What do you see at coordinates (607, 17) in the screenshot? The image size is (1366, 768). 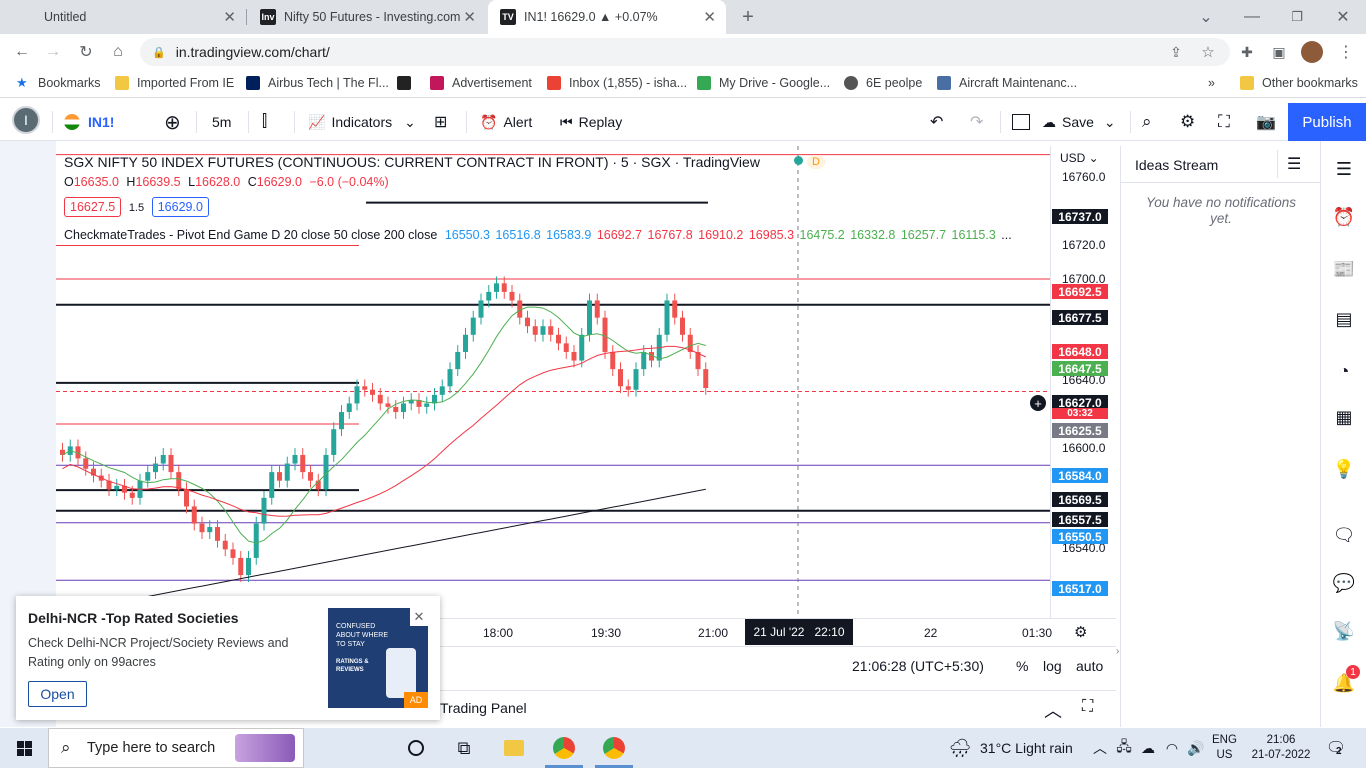 I see `tab-tradingview: TV IN1! 16629.0 ▲ +0.07% ✕` at bounding box center [607, 17].